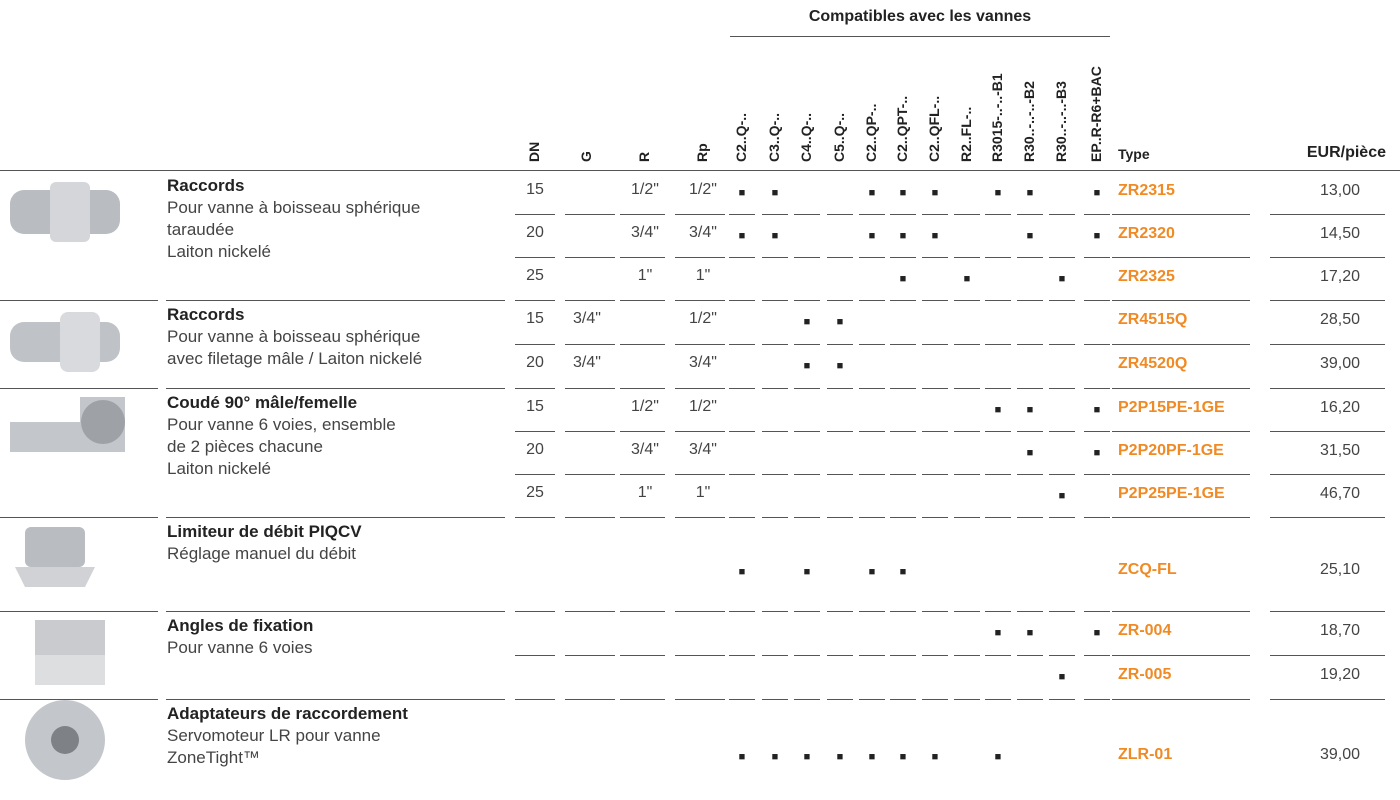  Describe the element at coordinates (644, 156) in the screenshot. I see `column-header: R` at that location.